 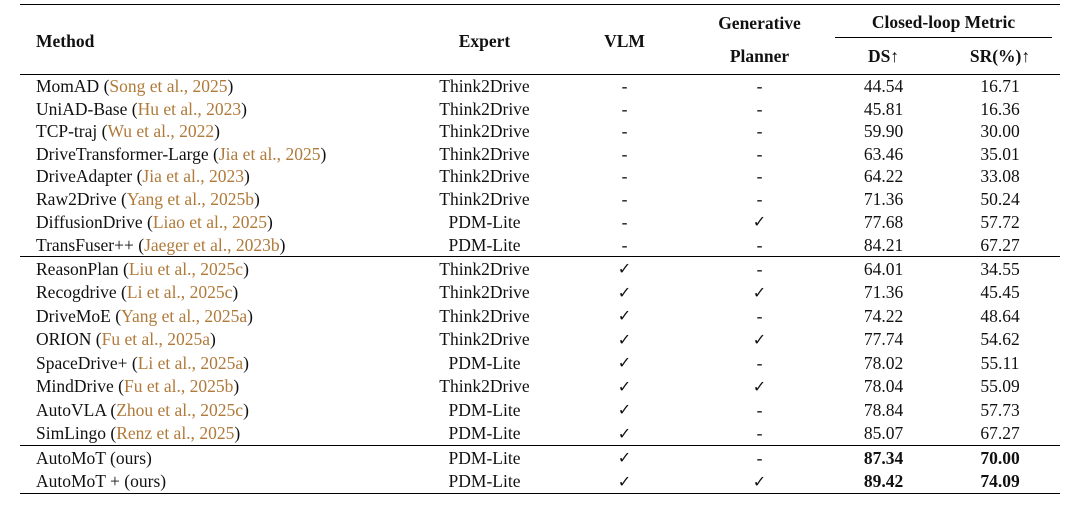 What do you see at coordinates (1000, 176) in the screenshot?
I see `sr-cell: 33.08` at bounding box center [1000, 176].